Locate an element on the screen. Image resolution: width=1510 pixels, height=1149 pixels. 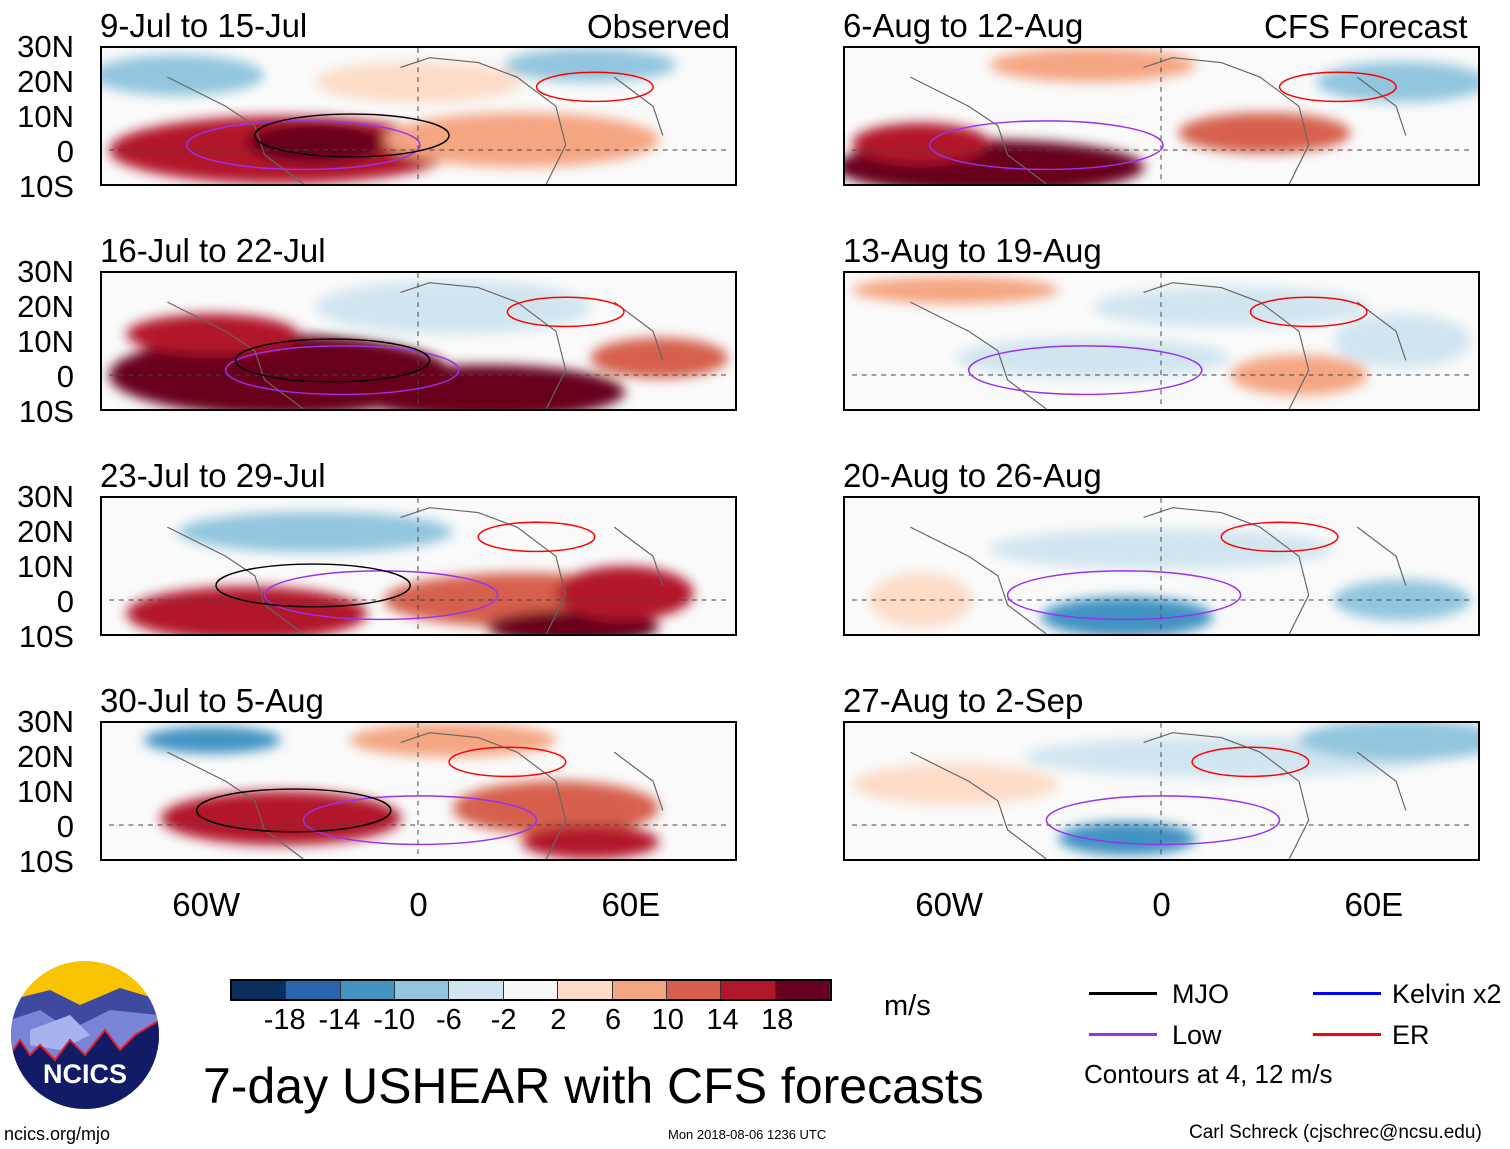
legend-low: Low is located at coordinates (1197, 1035).